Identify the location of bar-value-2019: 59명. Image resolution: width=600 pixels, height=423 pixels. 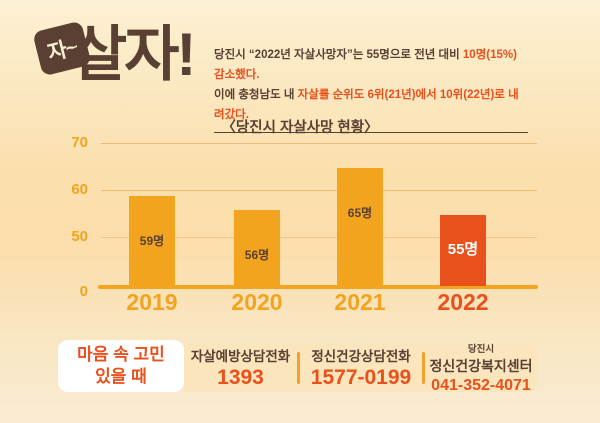
(152, 240).